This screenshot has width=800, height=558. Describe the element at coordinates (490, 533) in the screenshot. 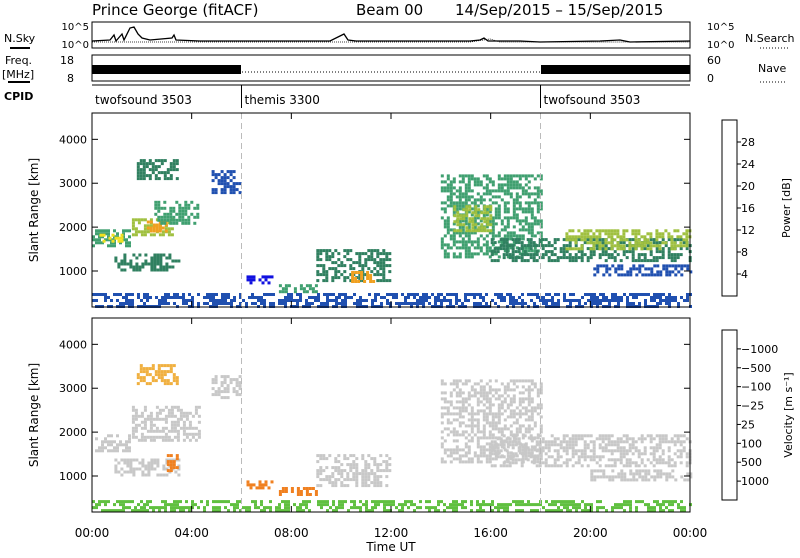

I see `x-tick-label-4: 16:00` at that location.